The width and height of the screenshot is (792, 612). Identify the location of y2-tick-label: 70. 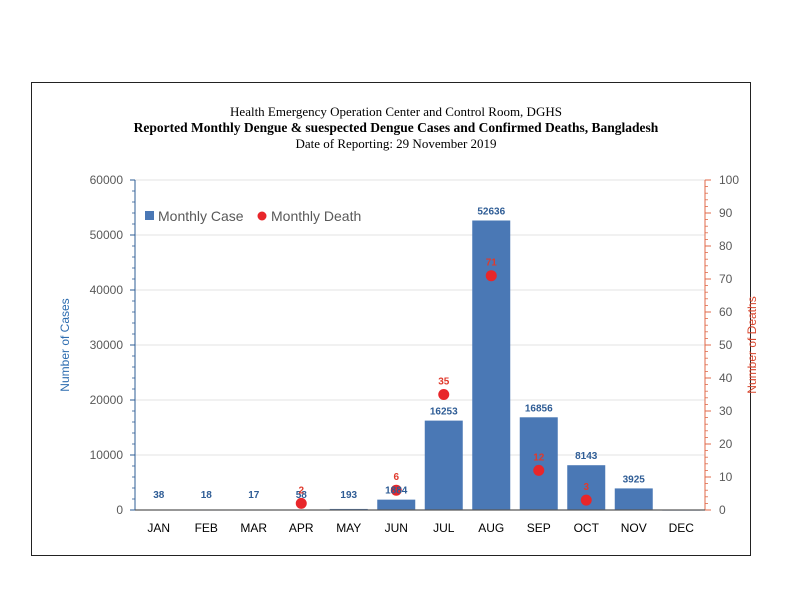
(726, 279).